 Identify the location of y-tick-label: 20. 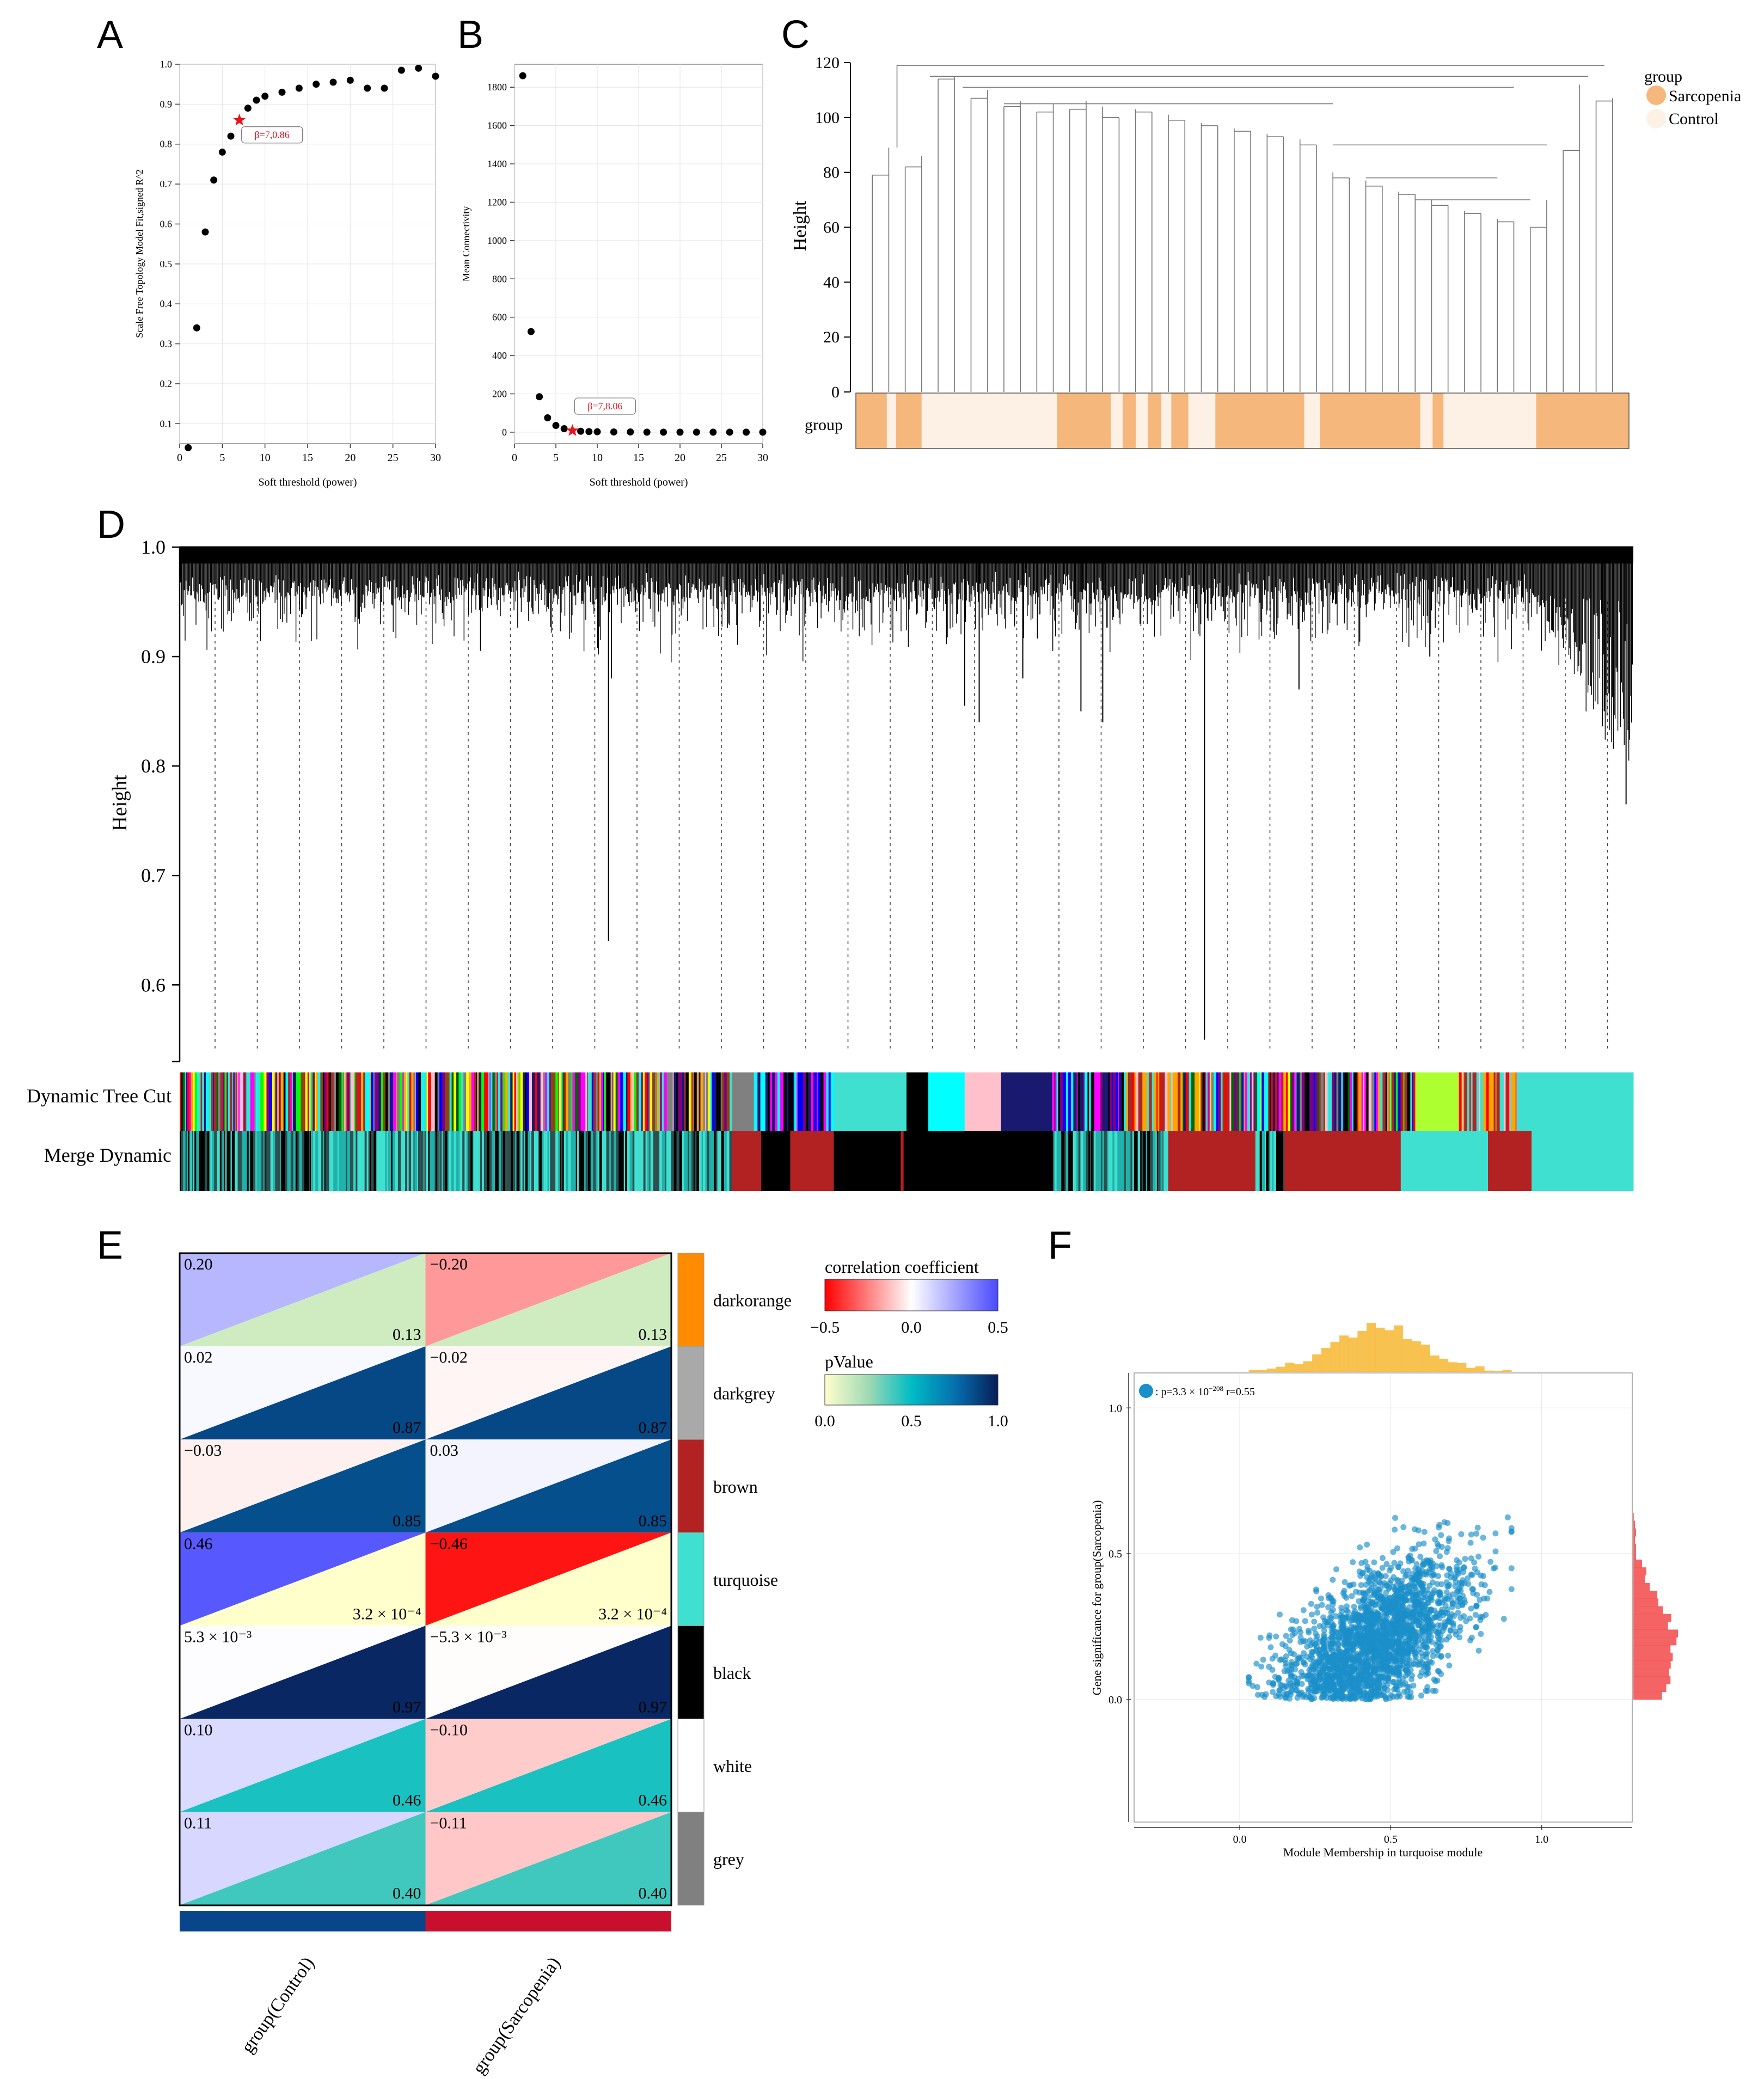
(831, 337).